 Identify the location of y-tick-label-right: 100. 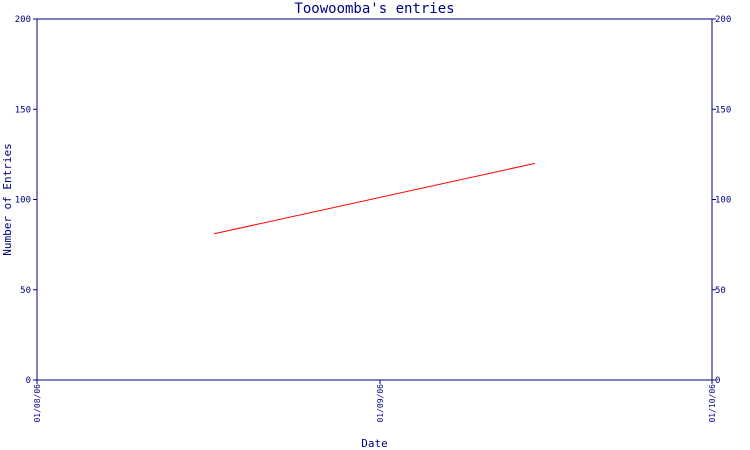
(723, 201).